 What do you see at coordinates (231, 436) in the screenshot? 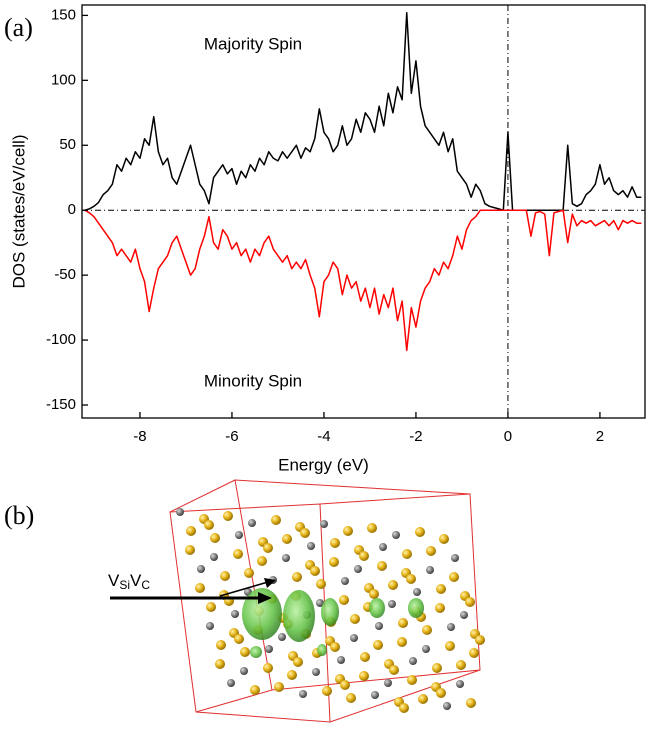
I see `x-tick-label: -6` at bounding box center [231, 436].